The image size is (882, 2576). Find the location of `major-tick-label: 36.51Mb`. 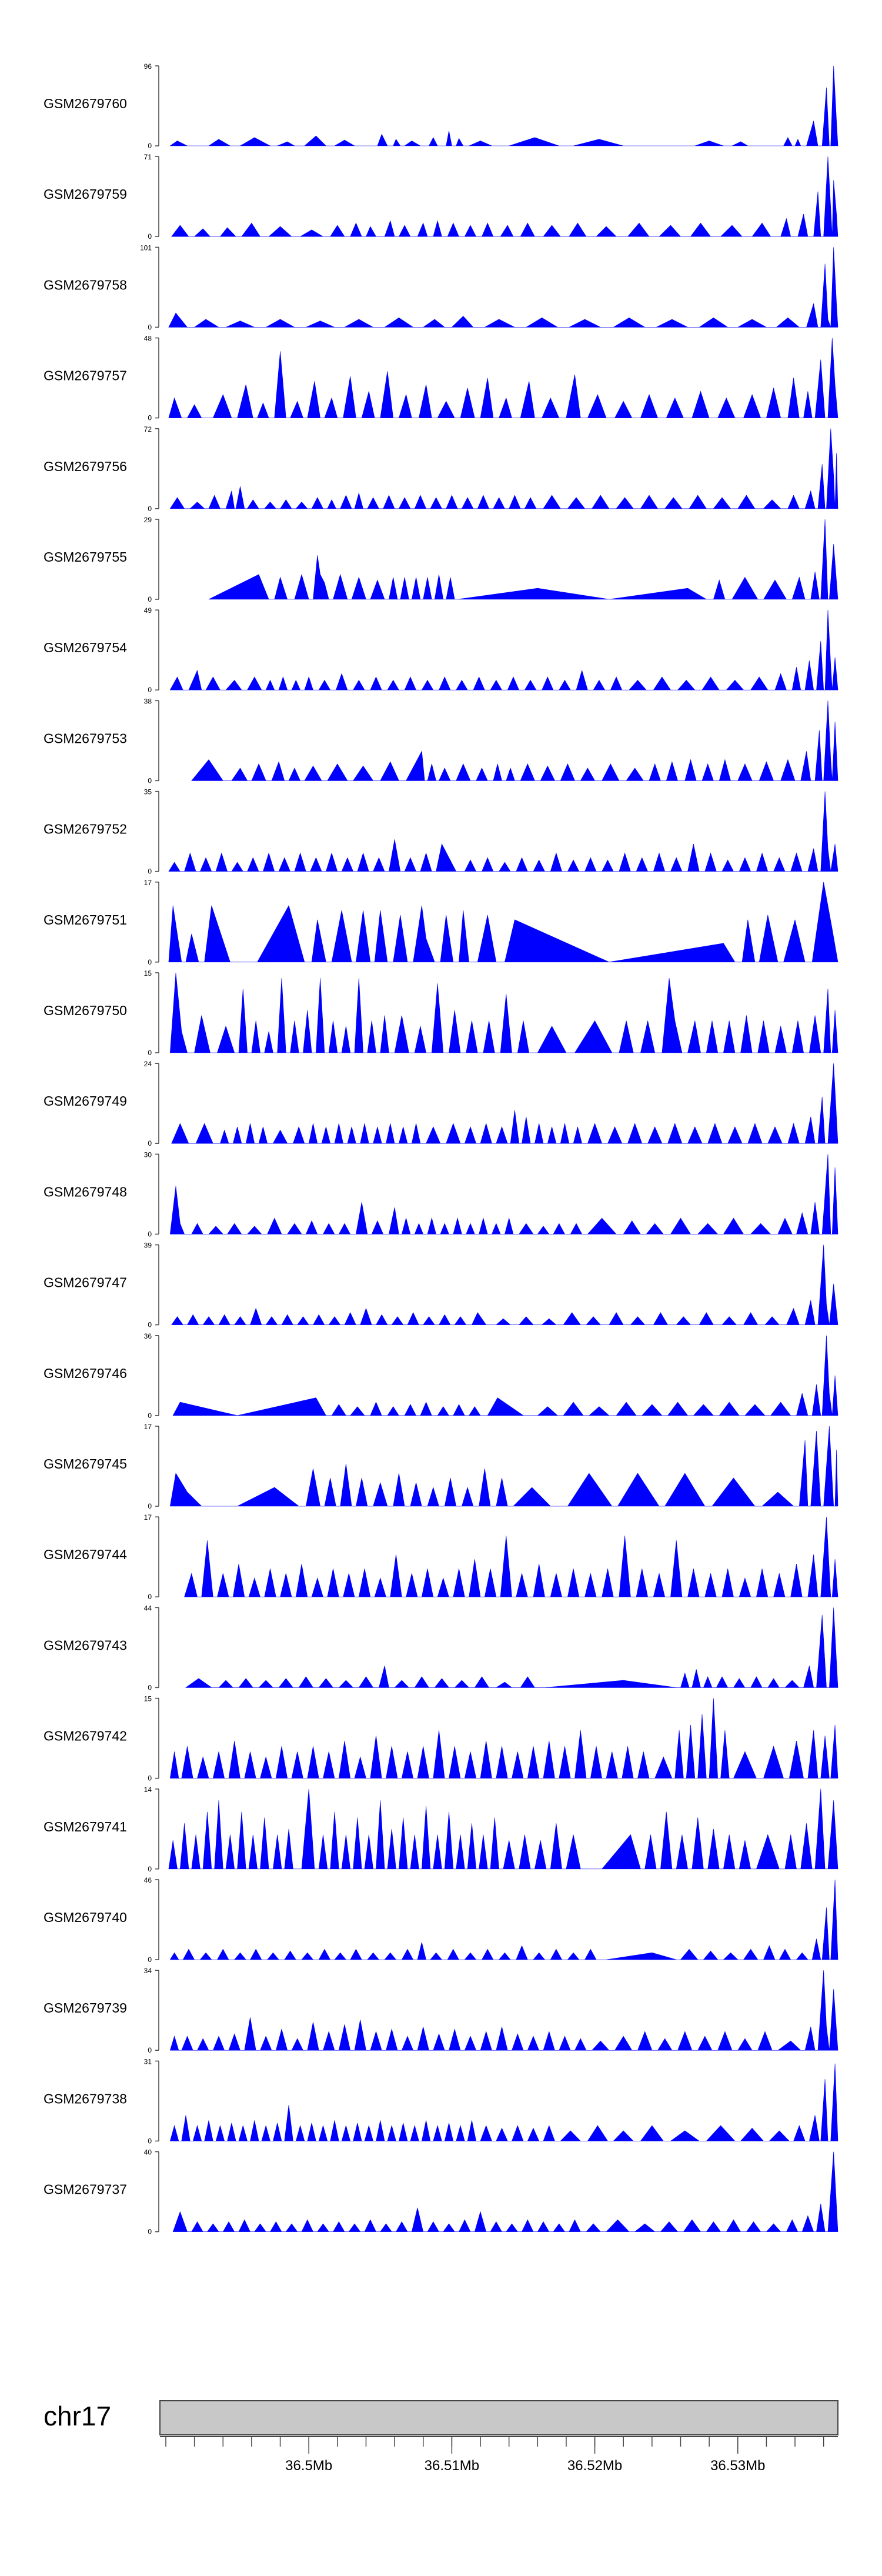

major-tick-label: 36.51Mb is located at coordinates (452, 2466).